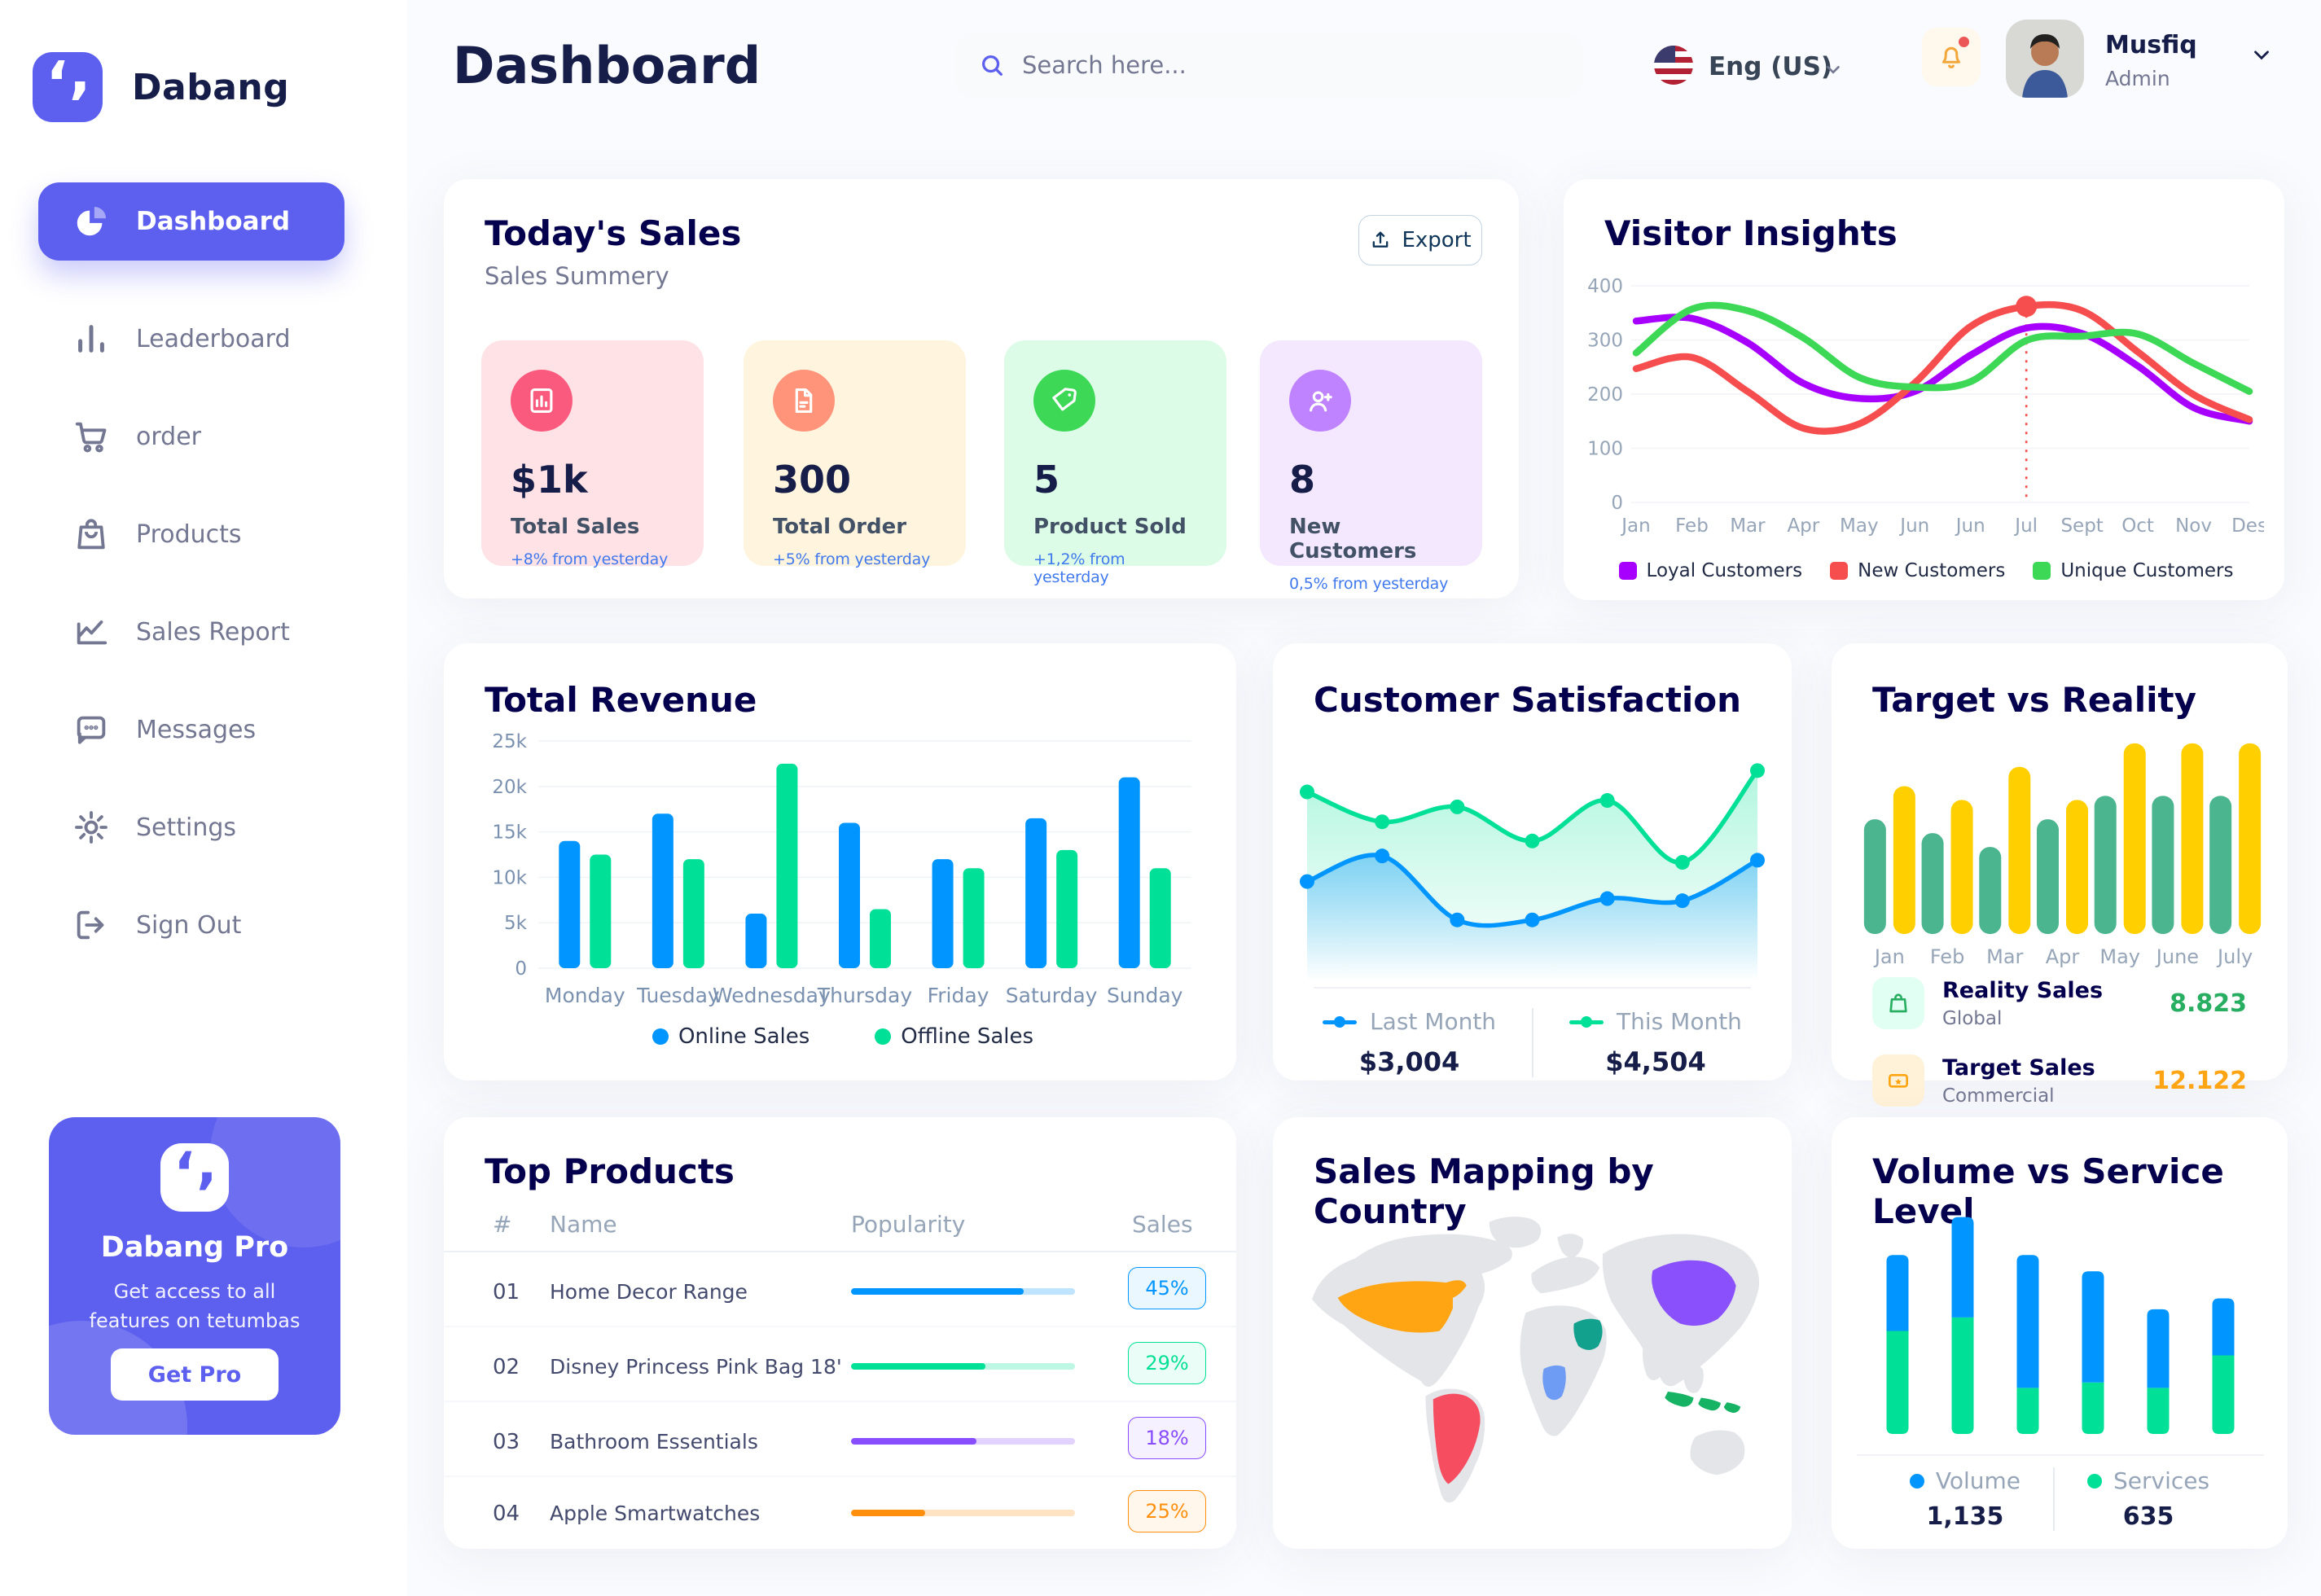 The width and height of the screenshot is (2321, 1596). I want to click on customer-satisfaction-title: Customer Satisfaction, so click(1528, 700).